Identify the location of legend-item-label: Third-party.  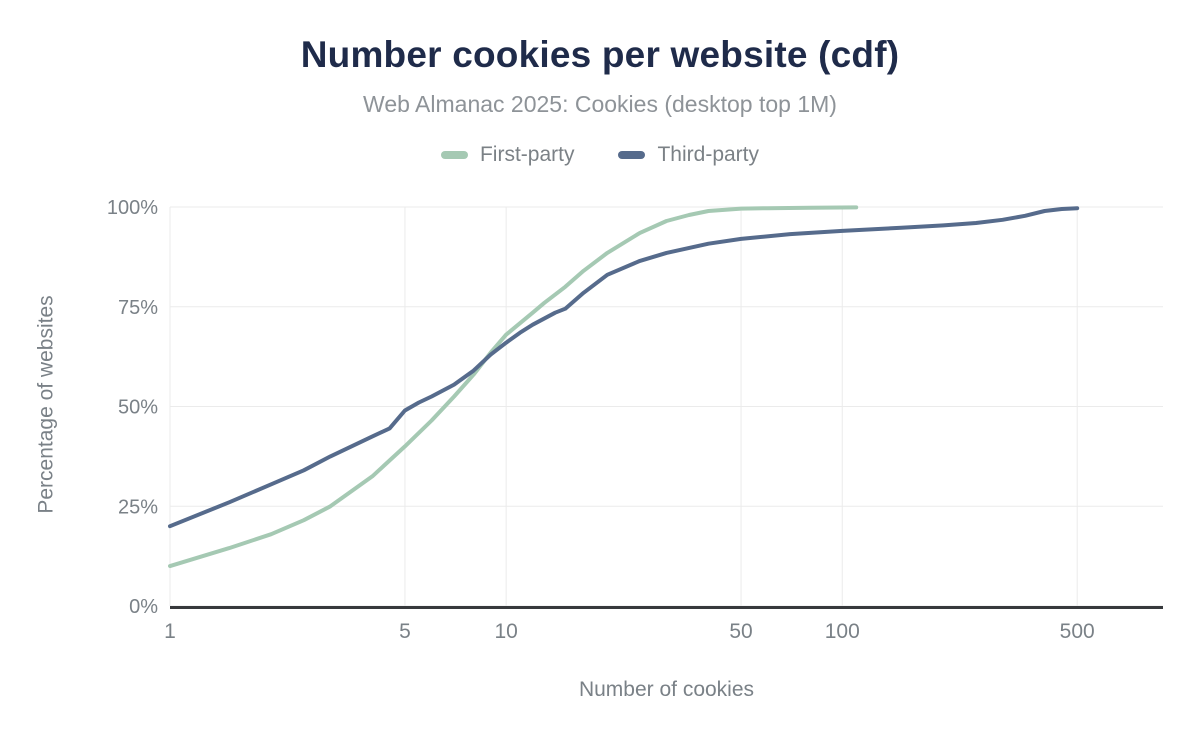
(708, 154).